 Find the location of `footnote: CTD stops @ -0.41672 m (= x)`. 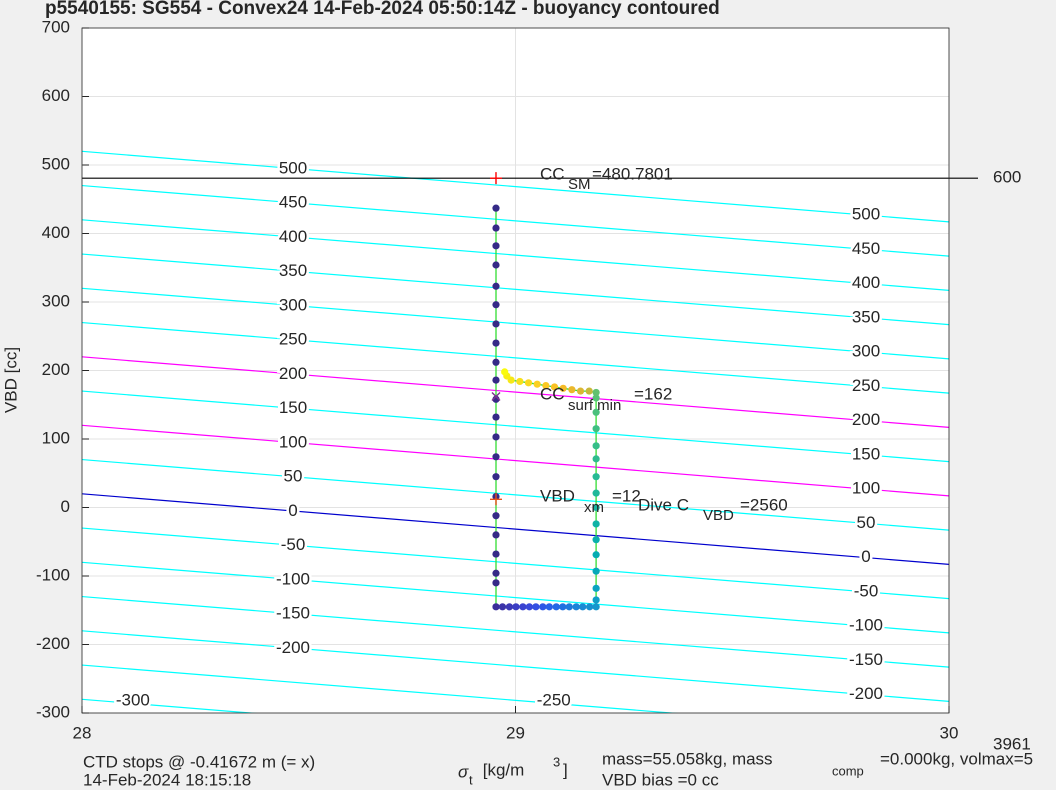

footnote: CTD stops @ -0.41672 m (= x) is located at coordinates (199, 761).